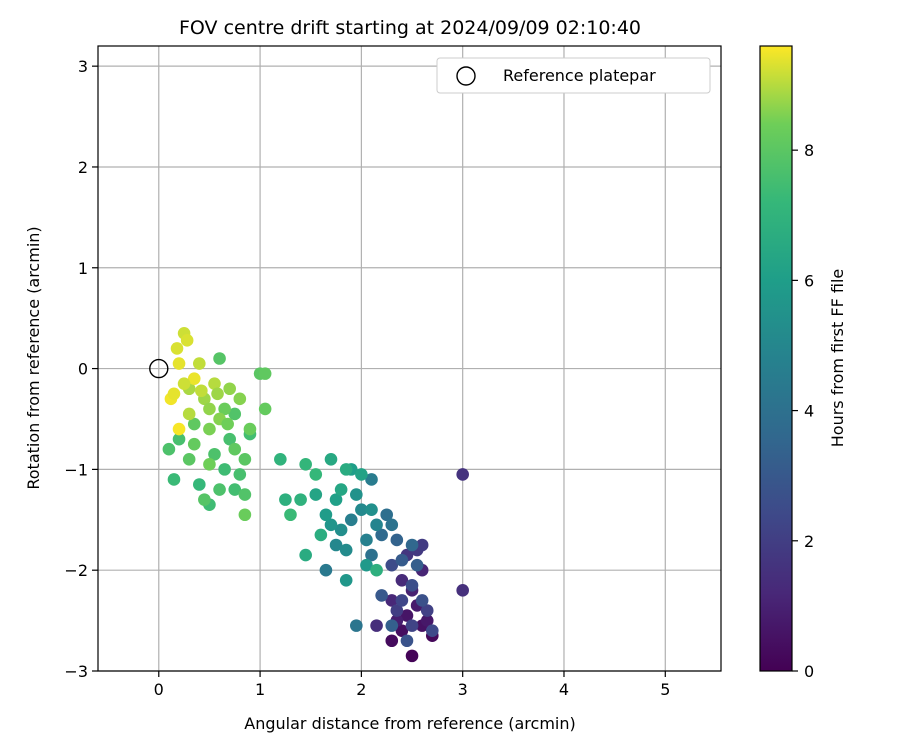 This screenshot has height=750, width=900. What do you see at coordinates (809, 411) in the screenshot?
I see `colorbar-tick-label: 4` at bounding box center [809, 411].